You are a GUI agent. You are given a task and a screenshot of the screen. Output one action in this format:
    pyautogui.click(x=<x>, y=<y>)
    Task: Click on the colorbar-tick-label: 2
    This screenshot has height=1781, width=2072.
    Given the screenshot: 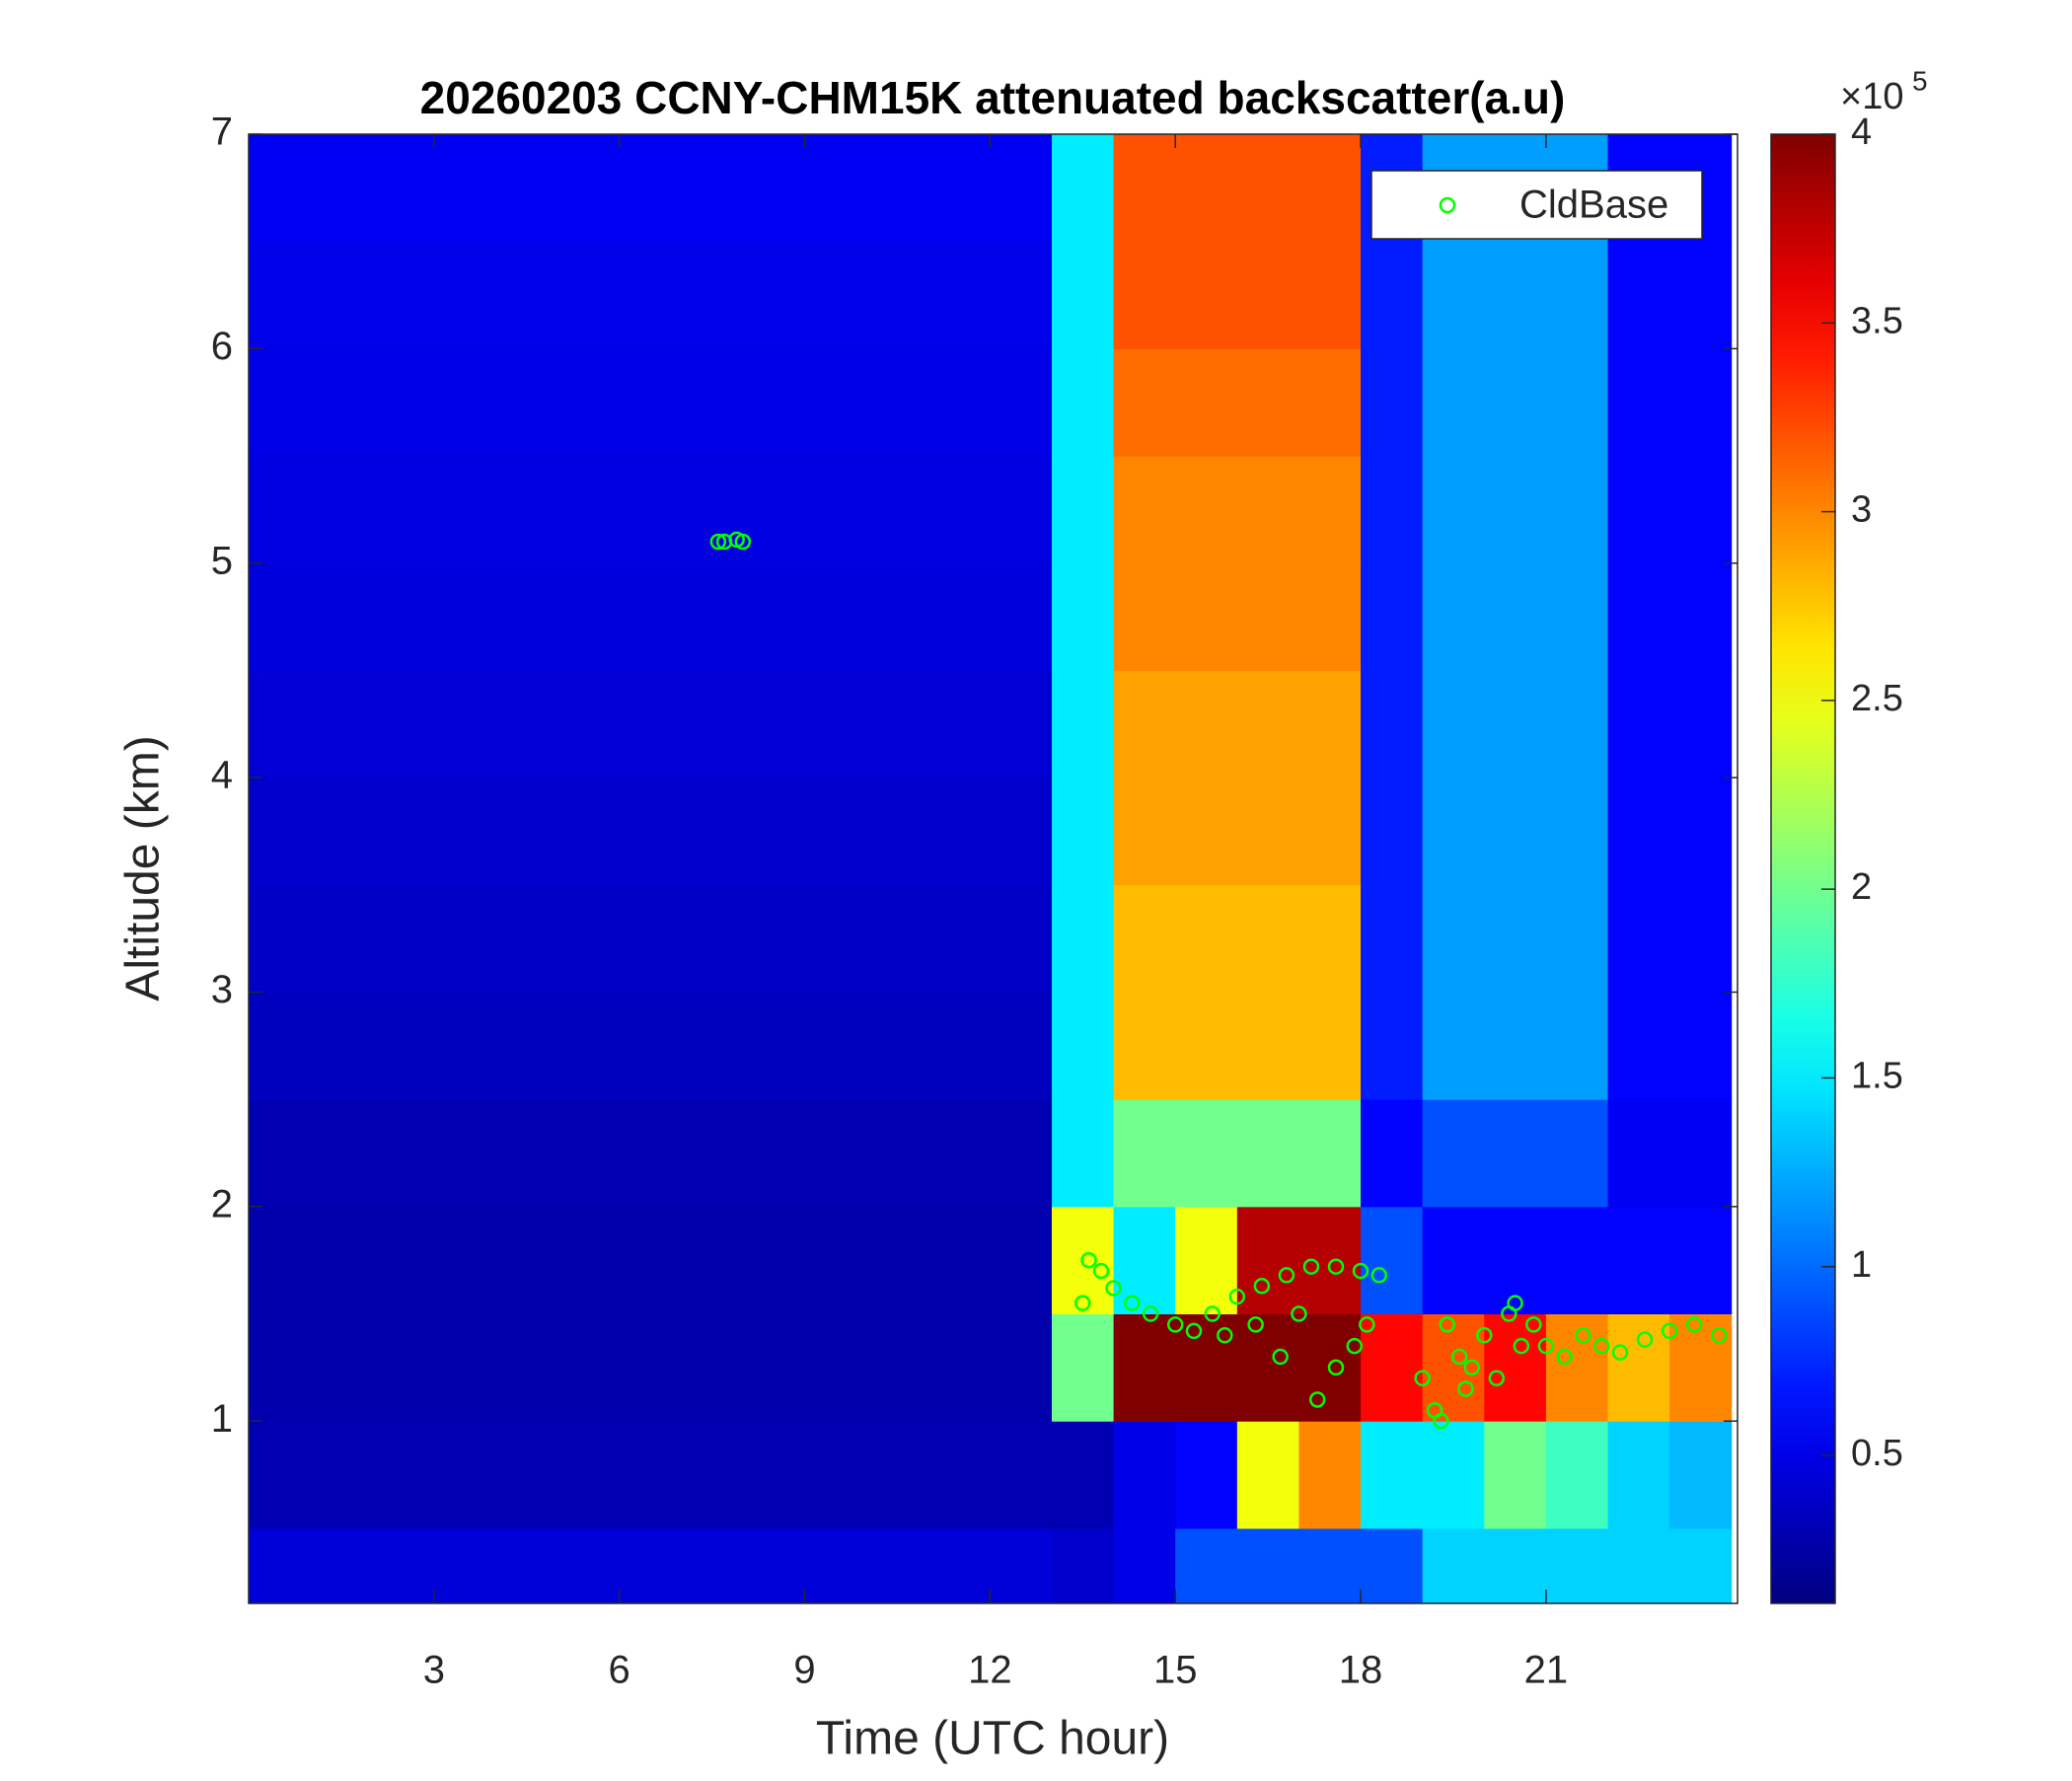 What is the action you would take?
    pyautogui.click(x=1862, y=887)
    